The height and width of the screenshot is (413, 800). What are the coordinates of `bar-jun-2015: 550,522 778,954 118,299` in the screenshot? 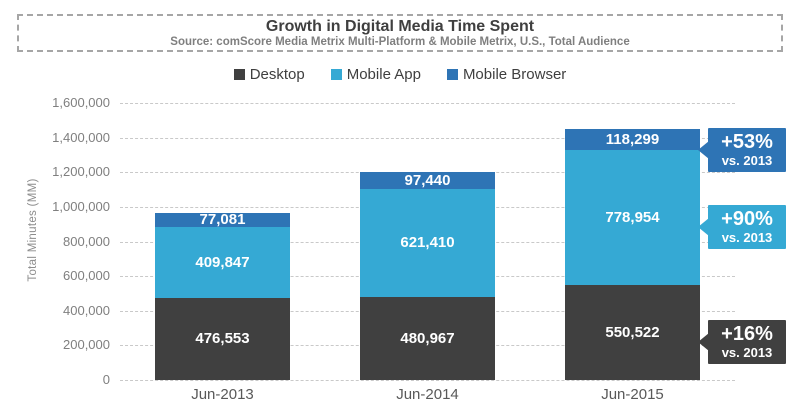 It's located at (632, 254).